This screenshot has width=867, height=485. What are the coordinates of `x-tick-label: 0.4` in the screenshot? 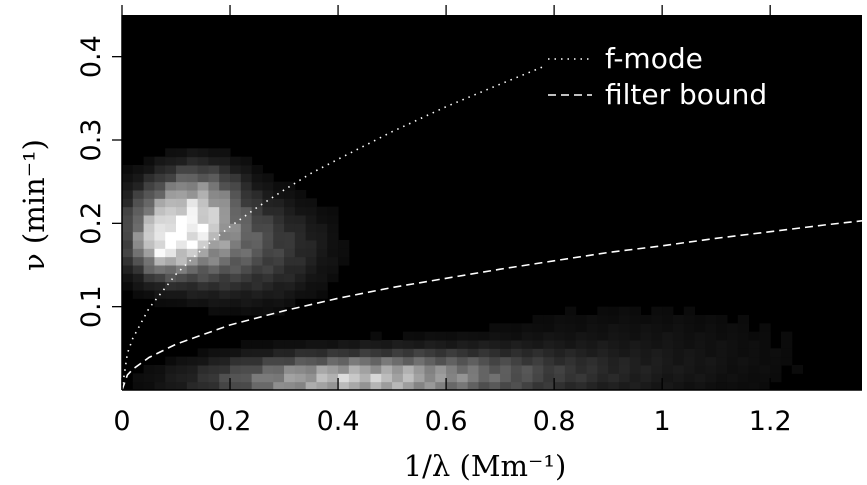 It's located at (338, 421).